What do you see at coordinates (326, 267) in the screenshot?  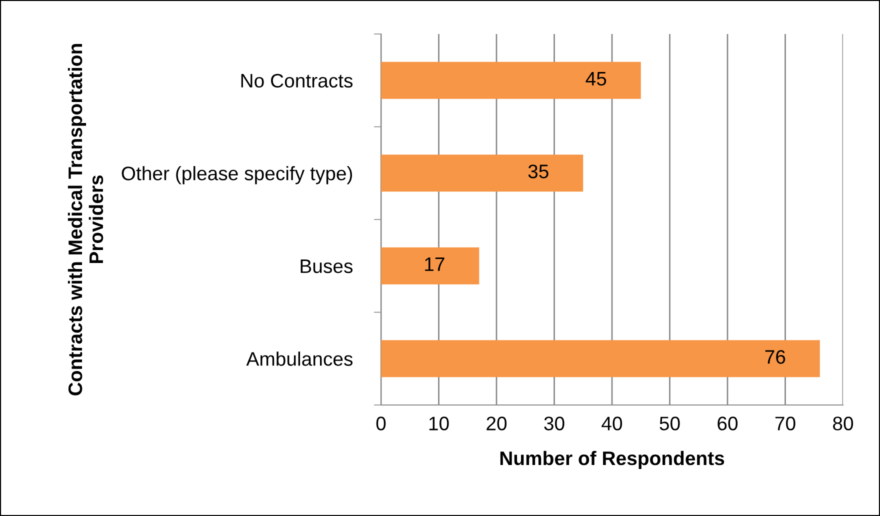 I see `y-tick-label: Buses` at bounding box center [326, 267].